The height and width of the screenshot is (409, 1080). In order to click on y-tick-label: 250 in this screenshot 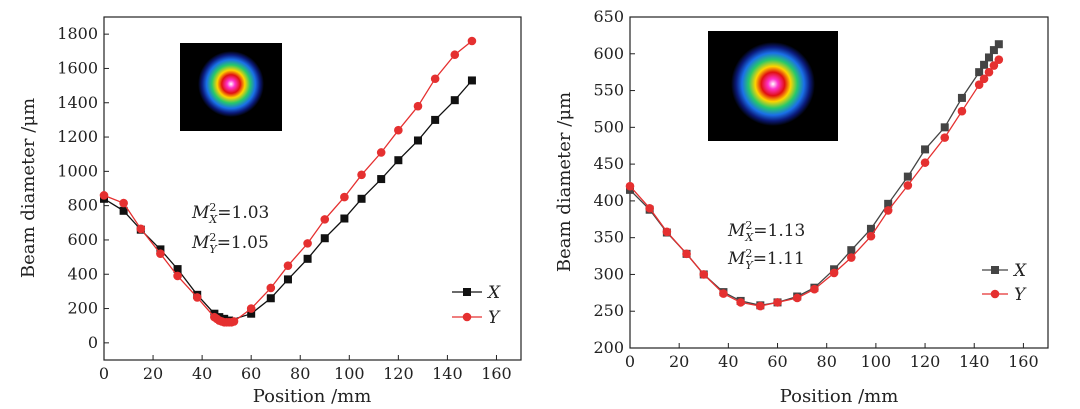, I will do `click(608, 310)`.